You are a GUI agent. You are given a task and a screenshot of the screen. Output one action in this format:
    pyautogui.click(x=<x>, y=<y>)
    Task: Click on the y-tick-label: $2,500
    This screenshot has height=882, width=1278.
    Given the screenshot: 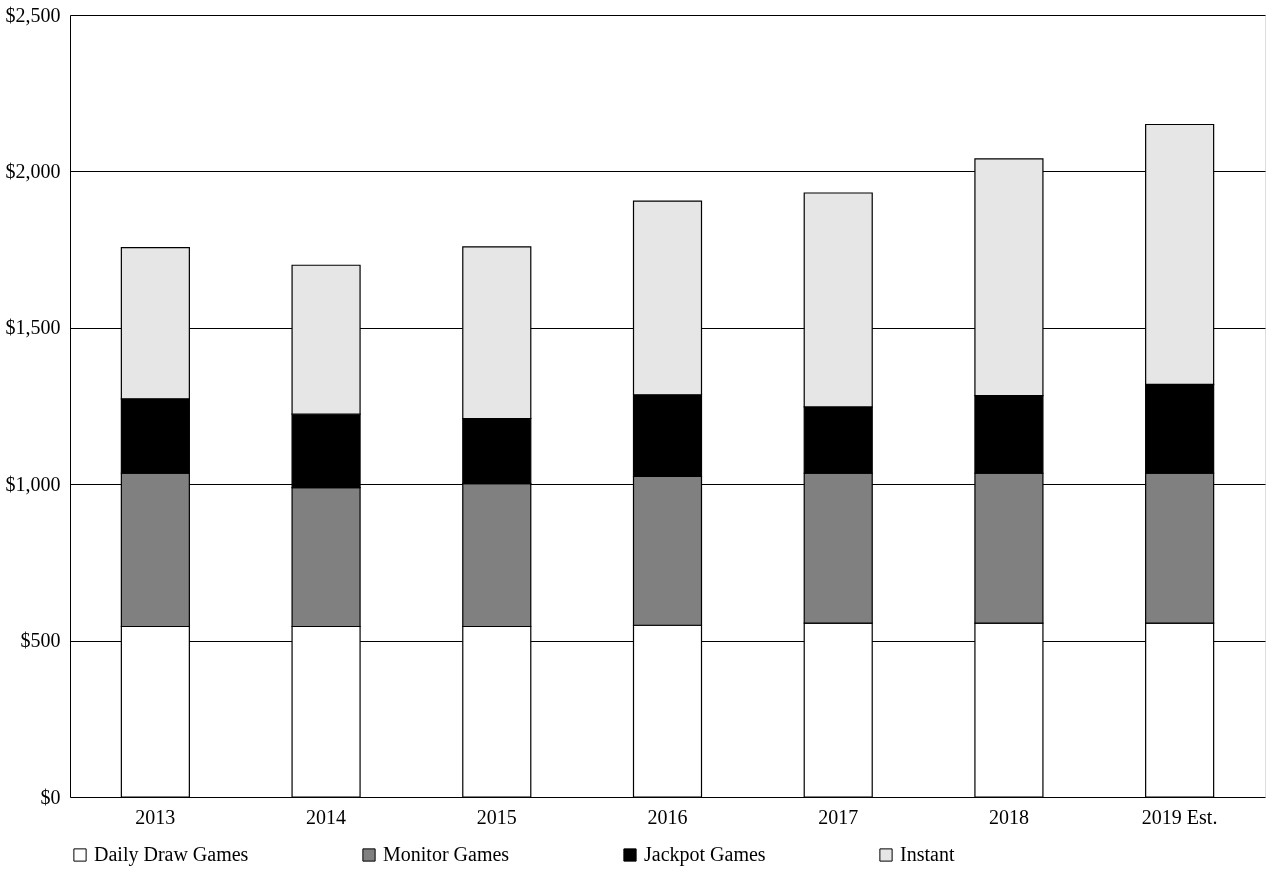 What is the action you would take?
    pyautogui.click(x=33, y=14)
    